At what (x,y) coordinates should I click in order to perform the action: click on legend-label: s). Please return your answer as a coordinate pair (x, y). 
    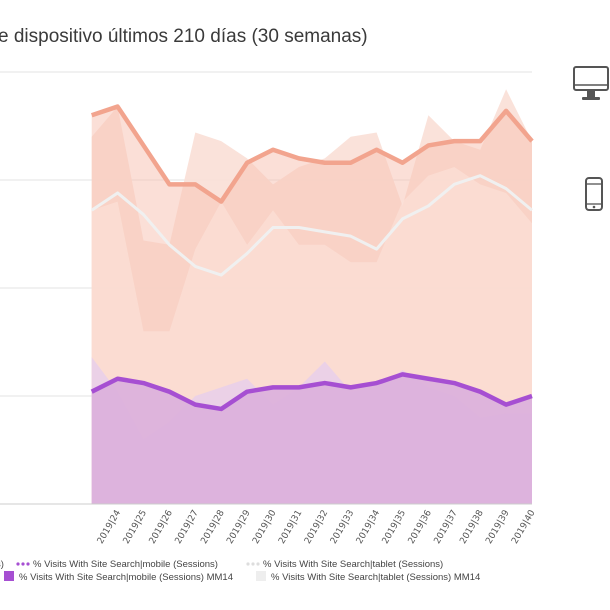
    Looking at the image, I should click on (2, 564).